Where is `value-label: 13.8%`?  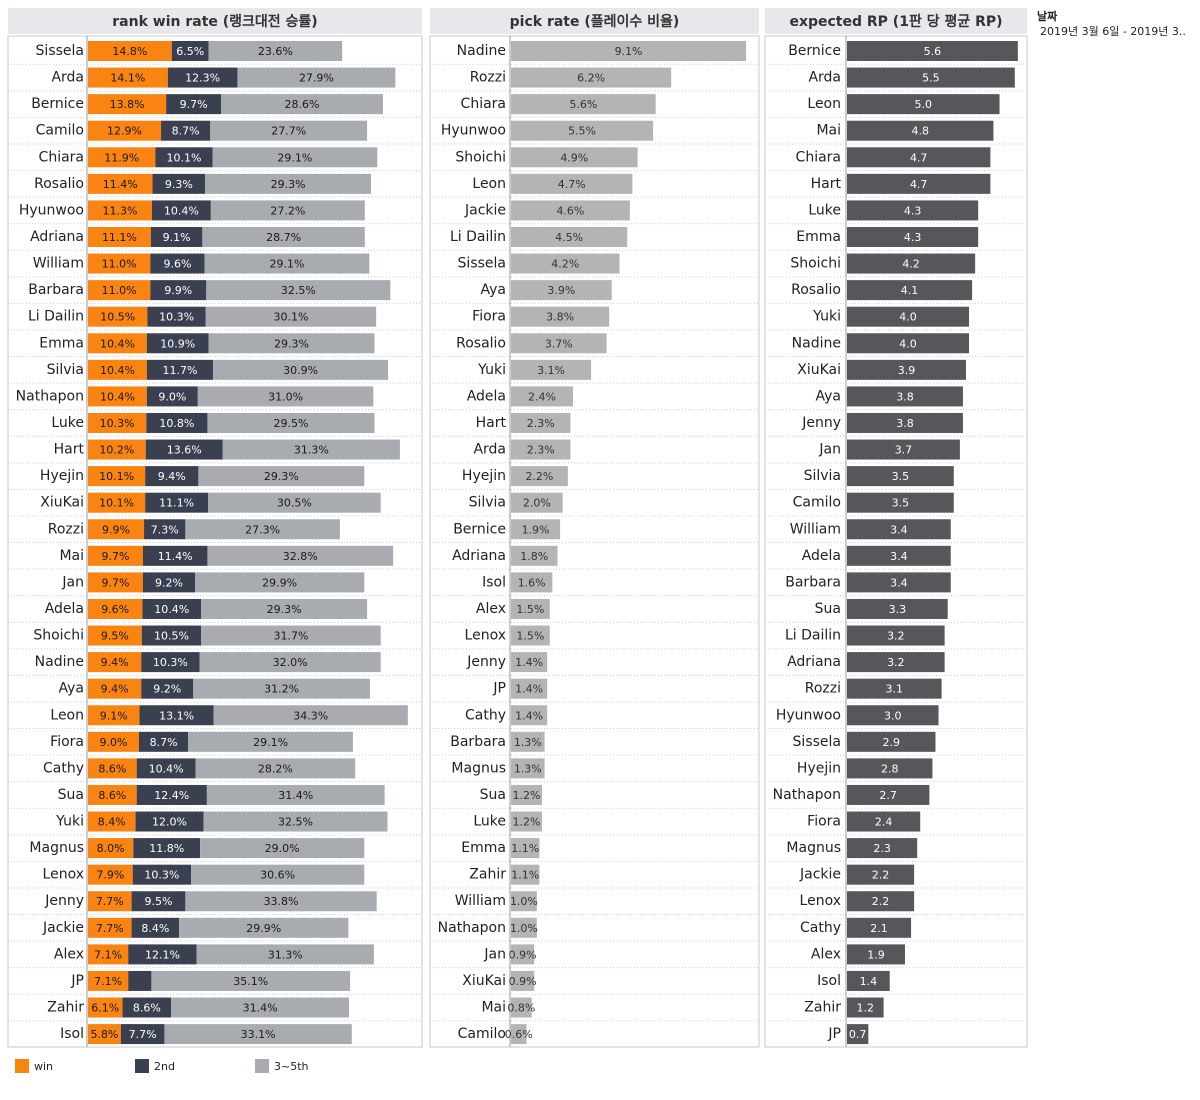 value-label: 13.8% is located at coordinates (127, 104).